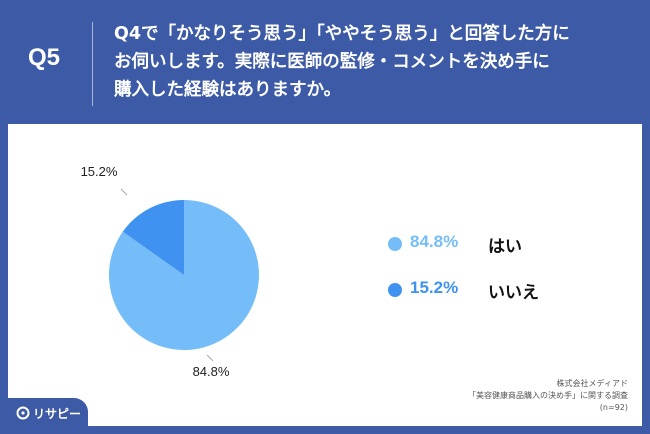 The height and width of the screenshot is (434, 650). I want to click on legend-label-yes: はい, so click(505, 247).